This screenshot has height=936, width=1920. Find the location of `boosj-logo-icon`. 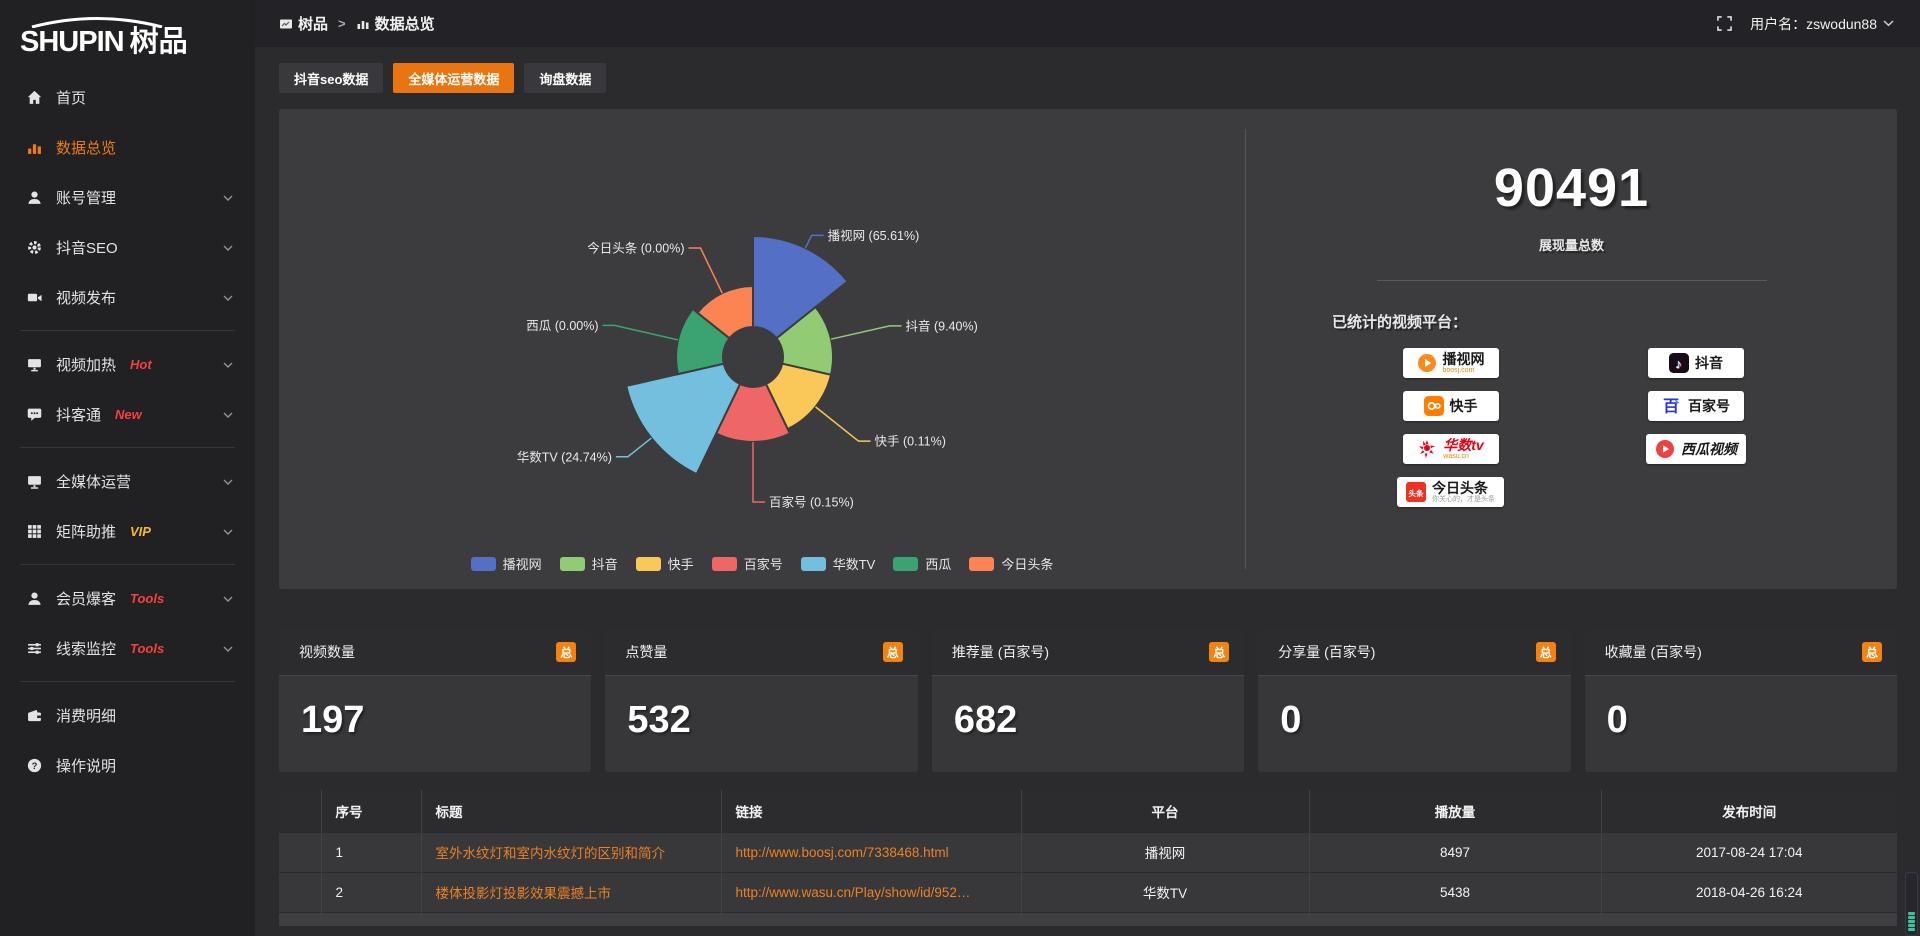

boosj-logo-icon is located at coordinates (1427, 363).